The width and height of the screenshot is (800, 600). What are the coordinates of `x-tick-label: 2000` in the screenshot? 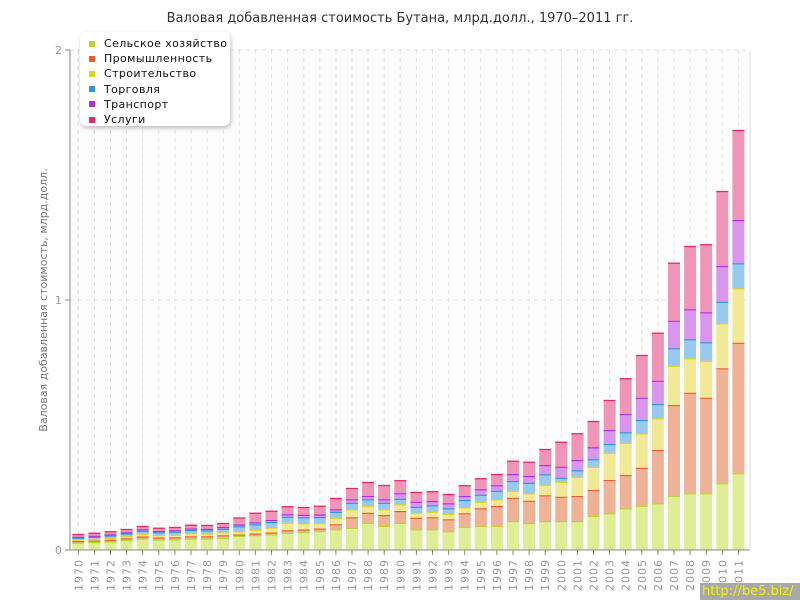 It's located at (561, 575).